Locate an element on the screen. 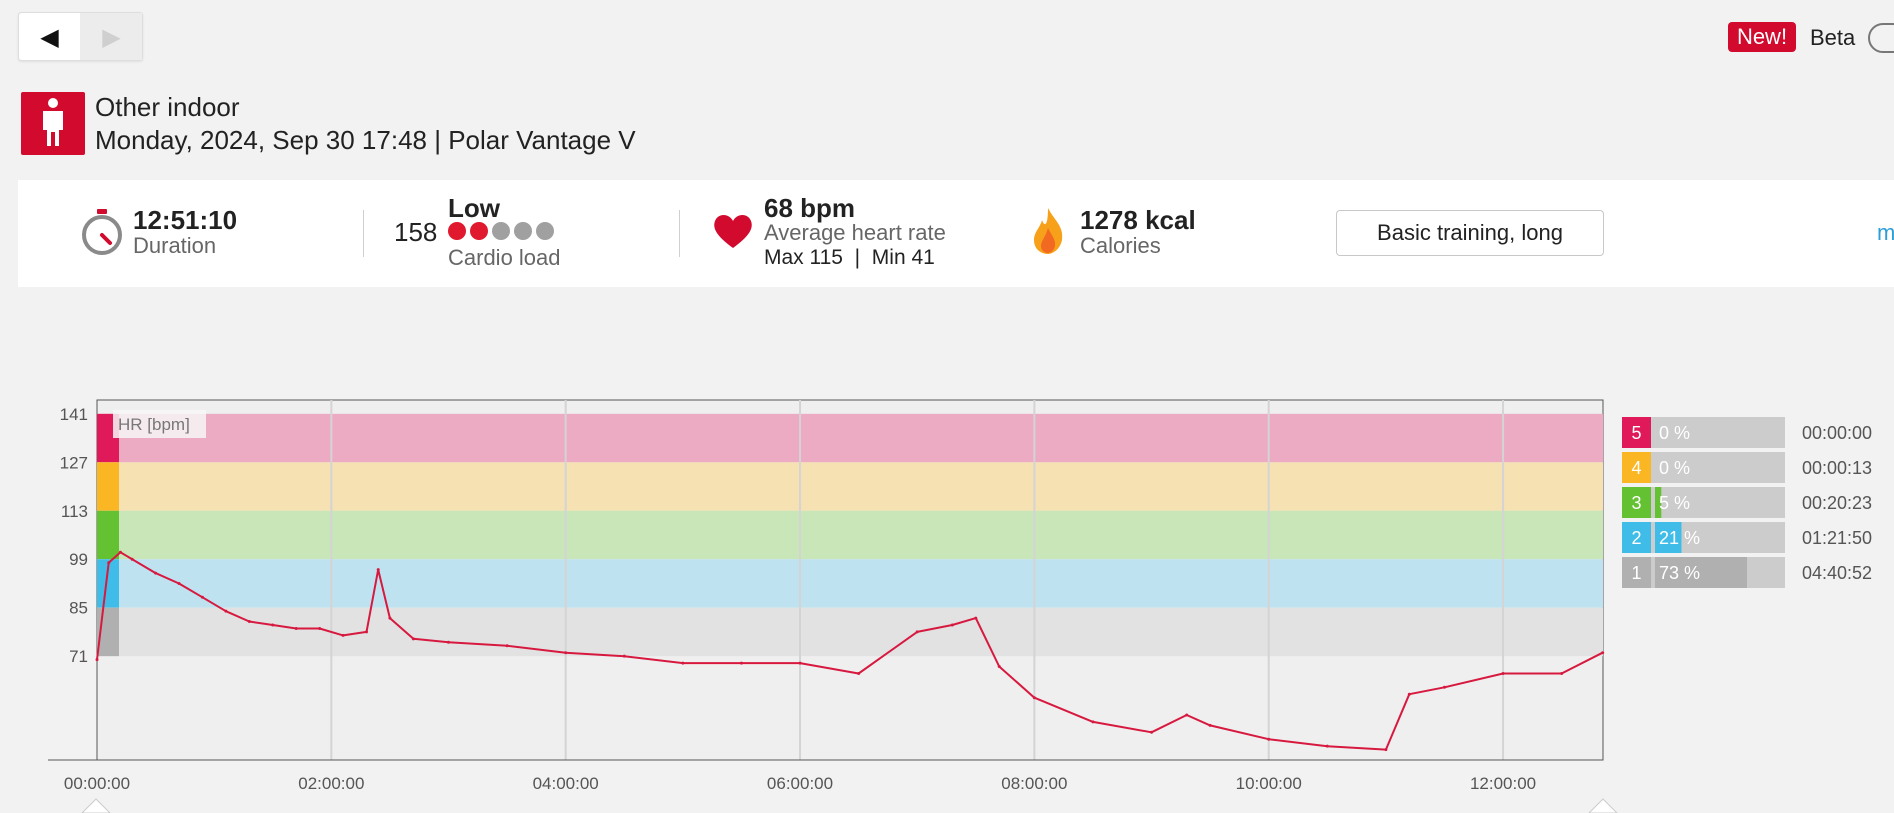  heart-rate-value: 68 bpm is located at coordinates (810, 208).